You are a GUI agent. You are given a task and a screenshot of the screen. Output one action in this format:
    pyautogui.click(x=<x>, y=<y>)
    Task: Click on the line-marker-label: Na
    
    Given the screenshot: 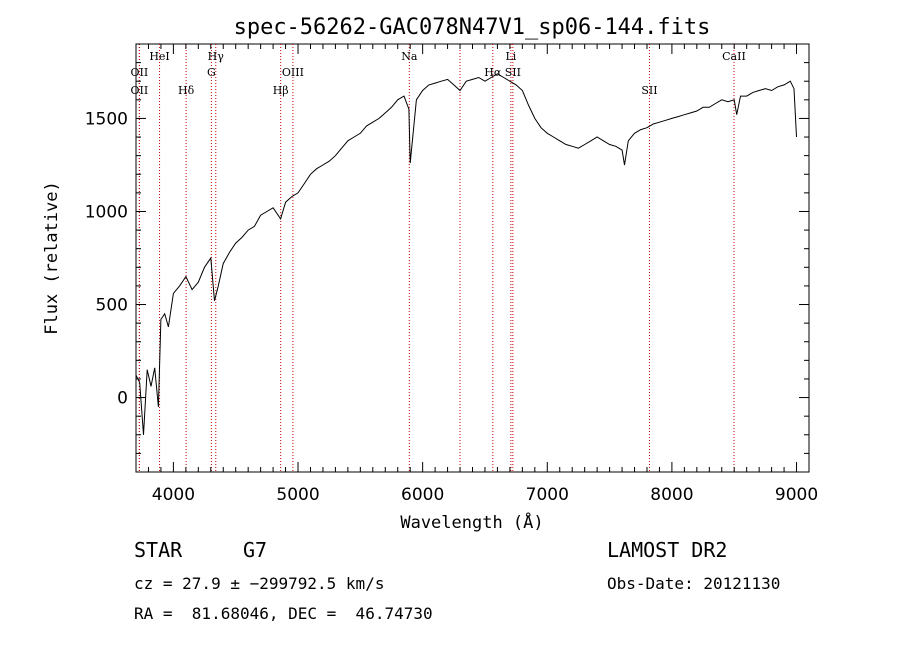 What is the action you would take?
    pyautogui.click(x=409, y=56)
    